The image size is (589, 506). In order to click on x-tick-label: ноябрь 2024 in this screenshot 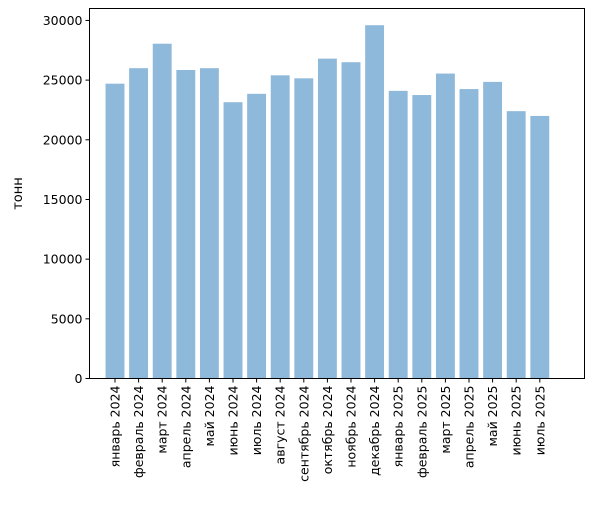, I will do `click(351, 426)`.